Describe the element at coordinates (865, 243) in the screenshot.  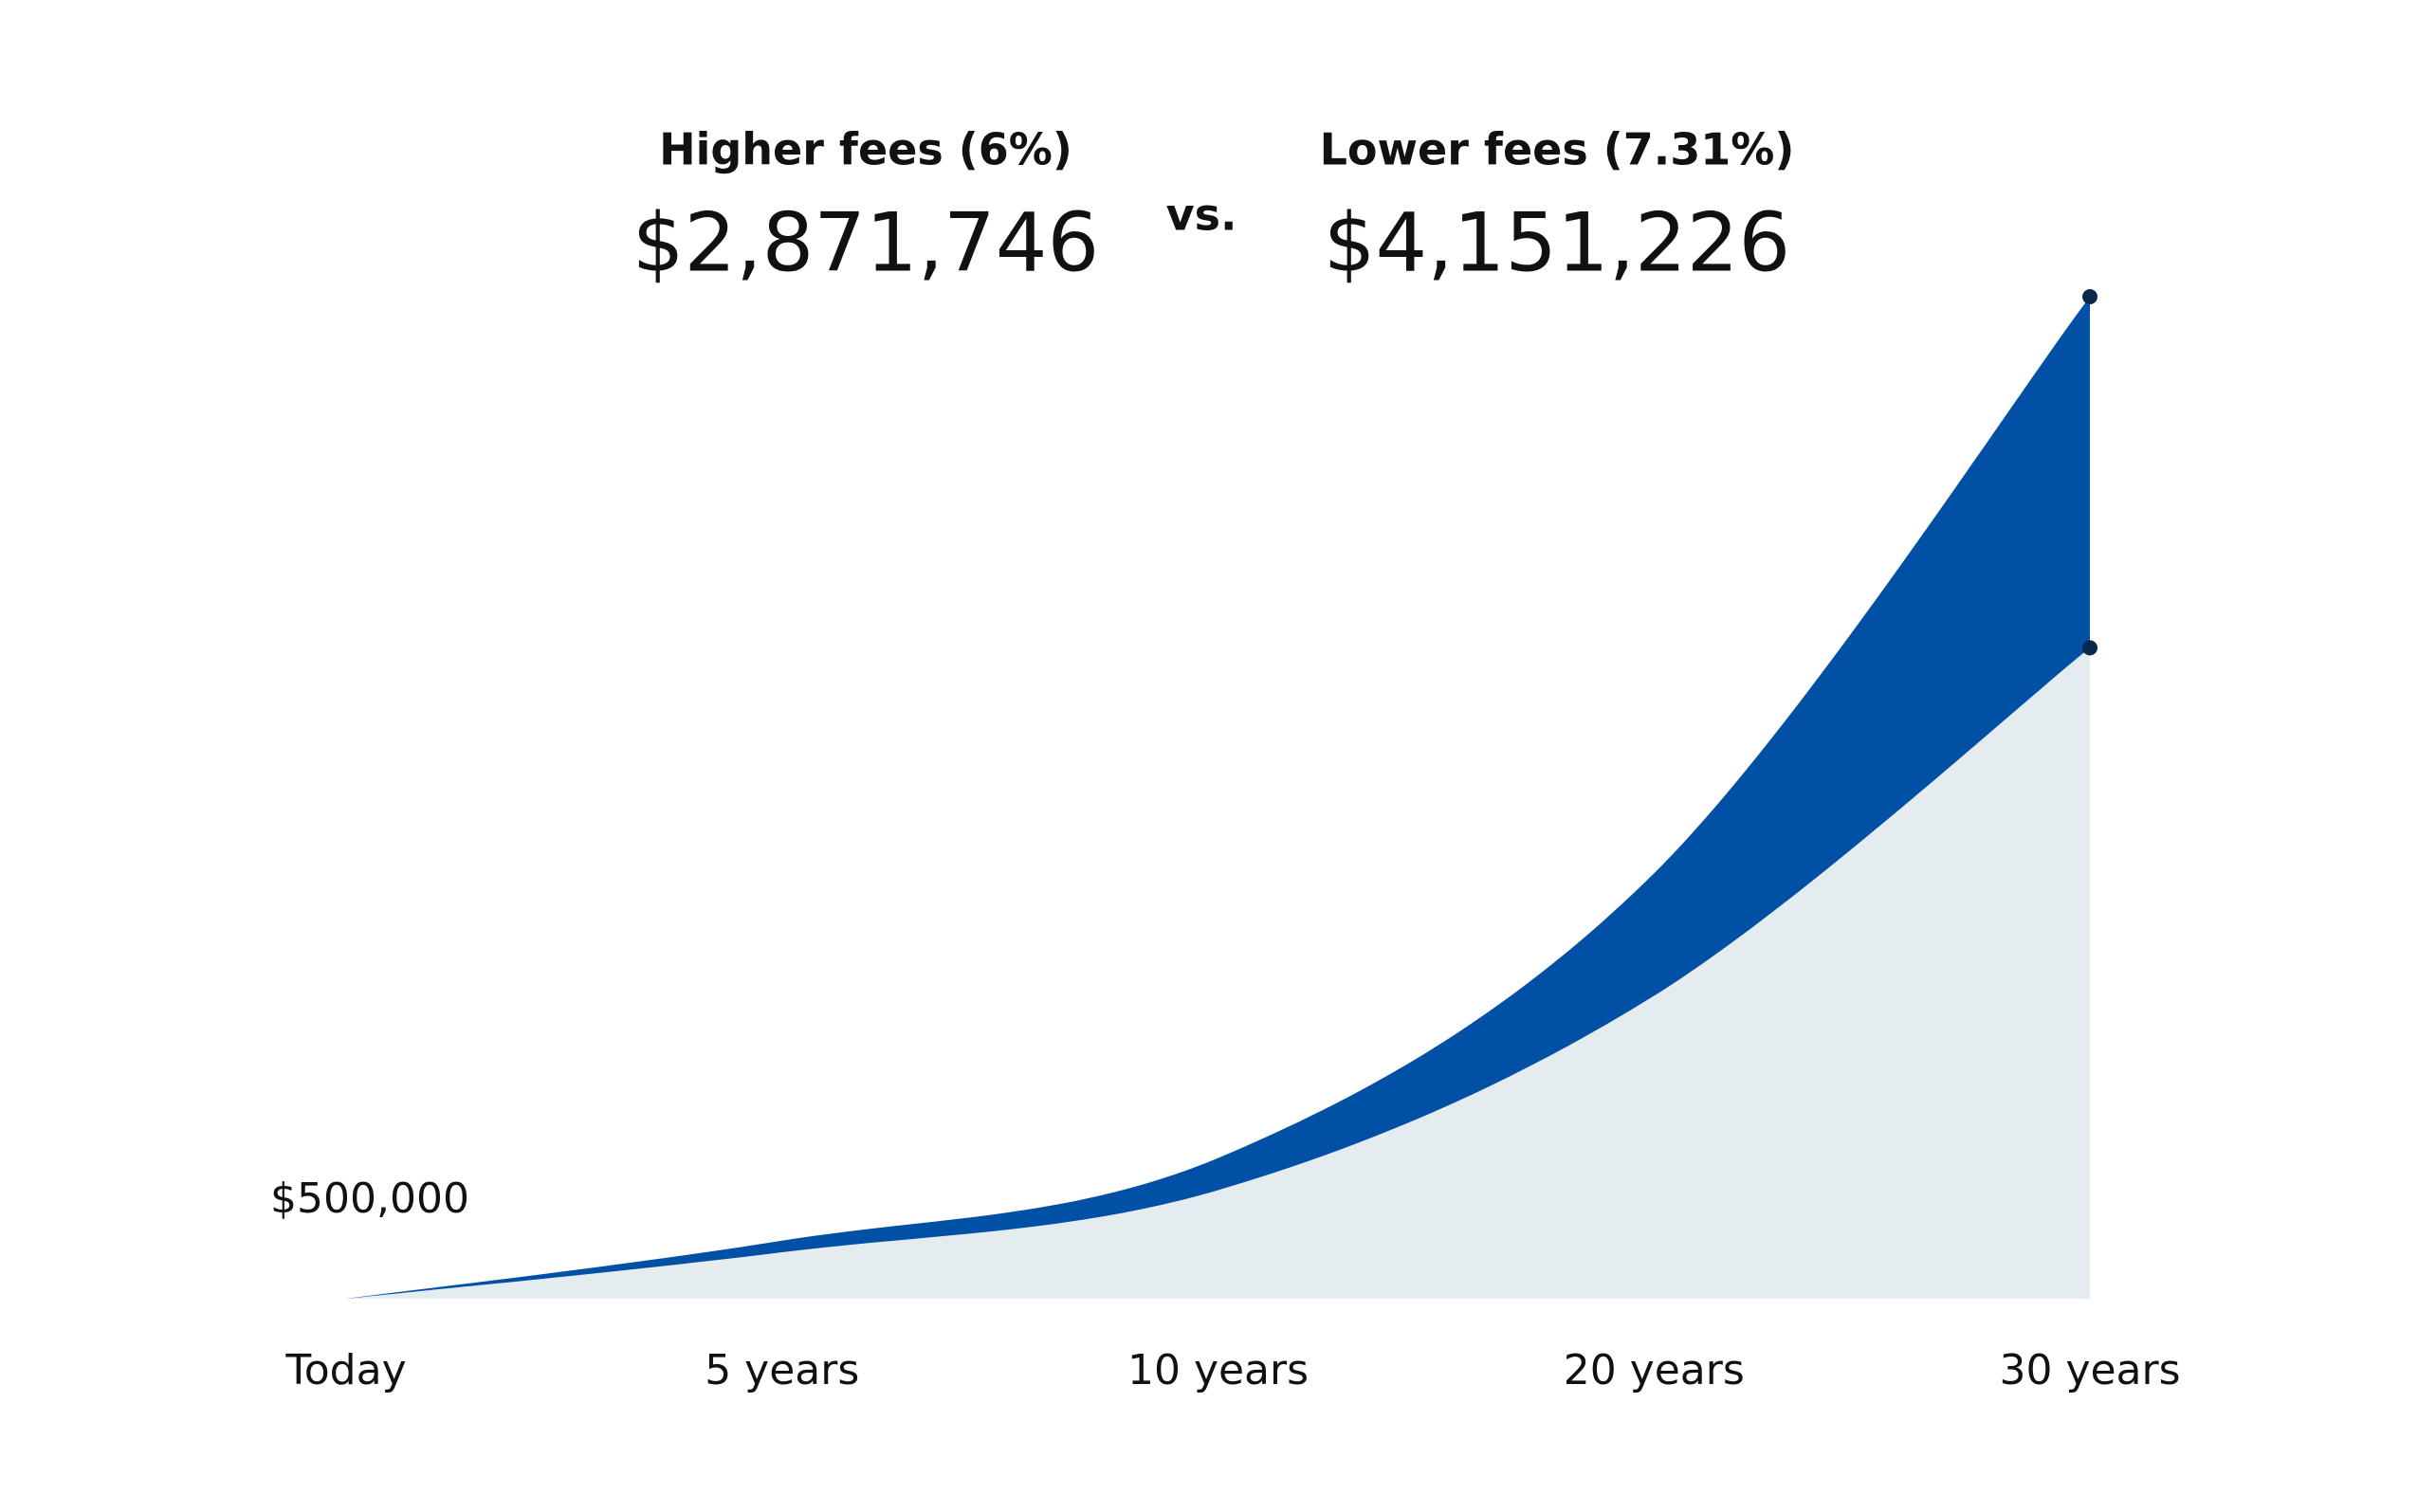
I see `final-value-label: $2,871,746` at that location.